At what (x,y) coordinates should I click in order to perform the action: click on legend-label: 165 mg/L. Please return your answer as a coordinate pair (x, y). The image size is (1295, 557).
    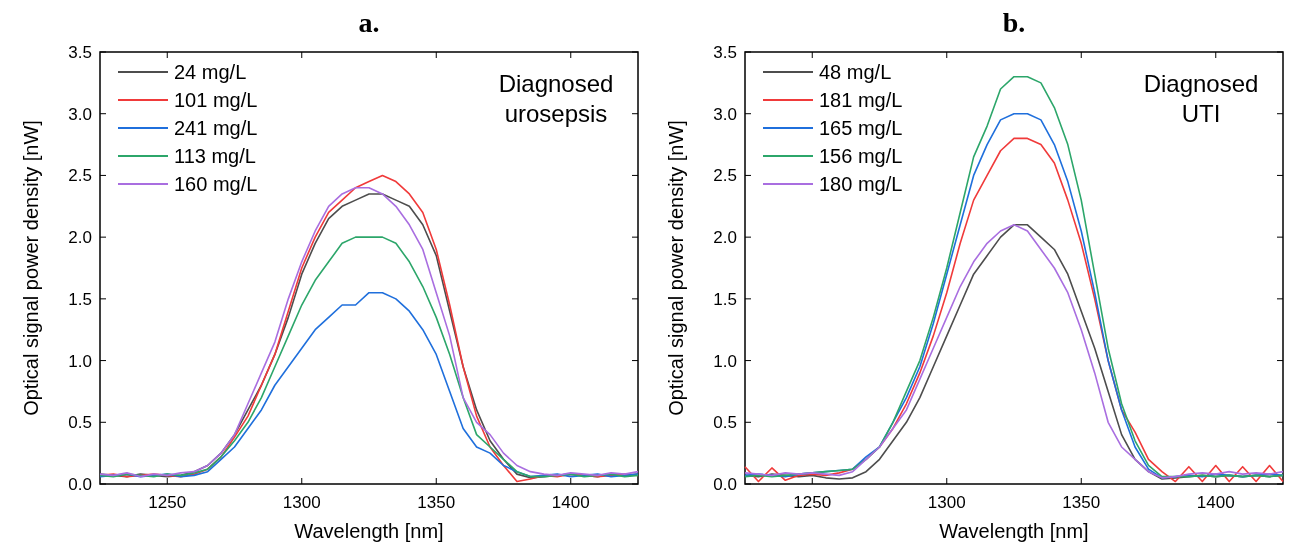
    Looking at the image, I should click on (861, 128).